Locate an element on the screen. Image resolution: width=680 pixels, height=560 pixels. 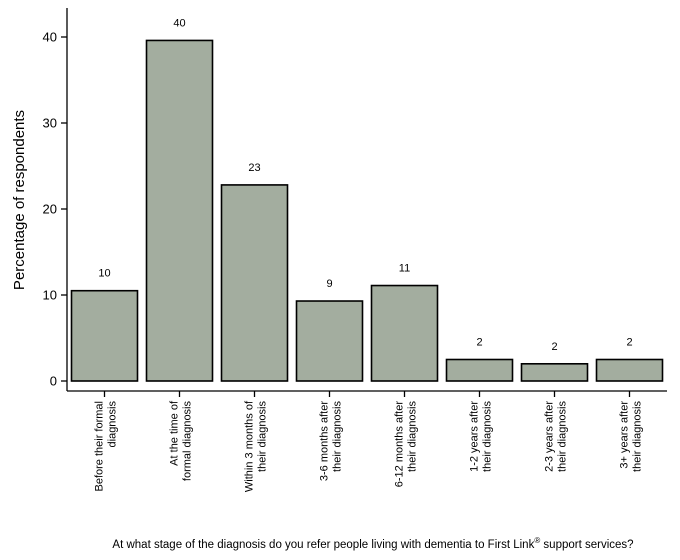
x-tick-label-line: 6-12 months after is located at coordinates (400, 444).